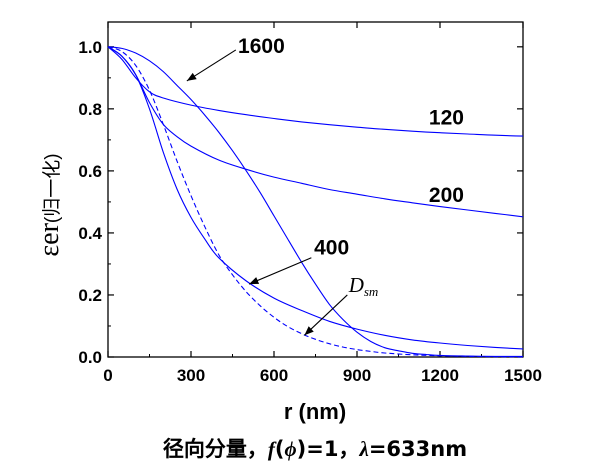  What do you see at coordinates (215, 449) in the screenshot?
I see `caption-prefix: 径向分量，` at bounding box center [215, 449].